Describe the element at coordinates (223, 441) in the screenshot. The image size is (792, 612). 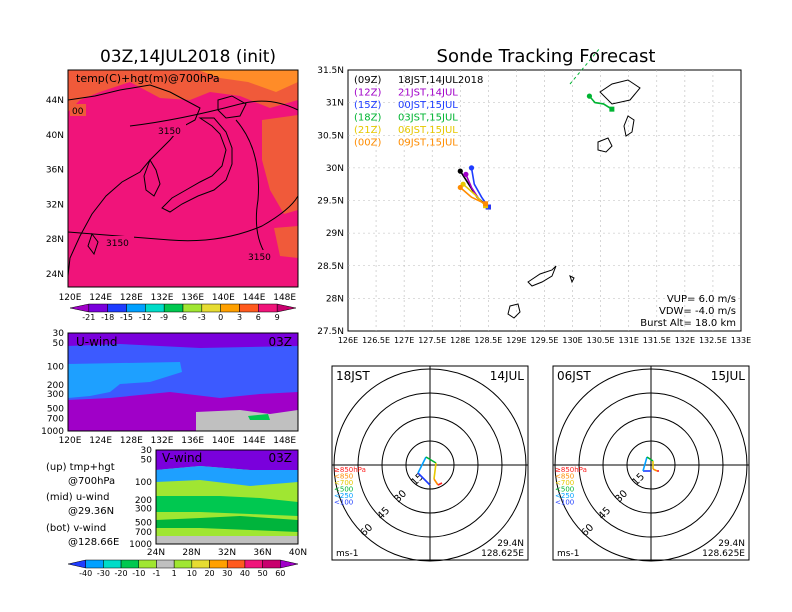
I see `lon-tick-label: 140E` at that location.